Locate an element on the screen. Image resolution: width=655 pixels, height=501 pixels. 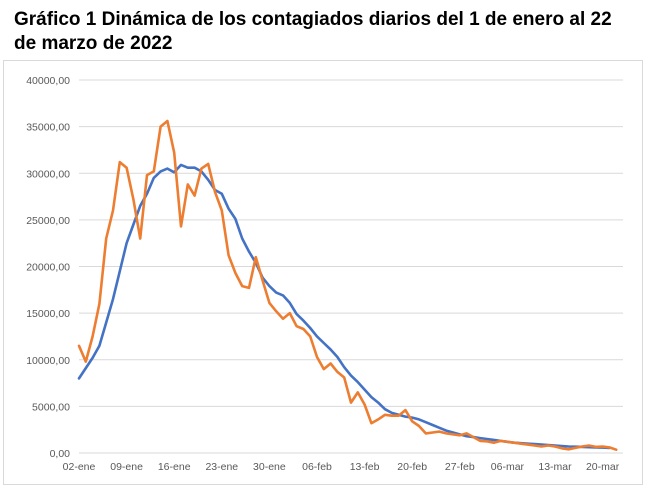
y-tick-label: 15000,00 is located at coordinates (48, 314).